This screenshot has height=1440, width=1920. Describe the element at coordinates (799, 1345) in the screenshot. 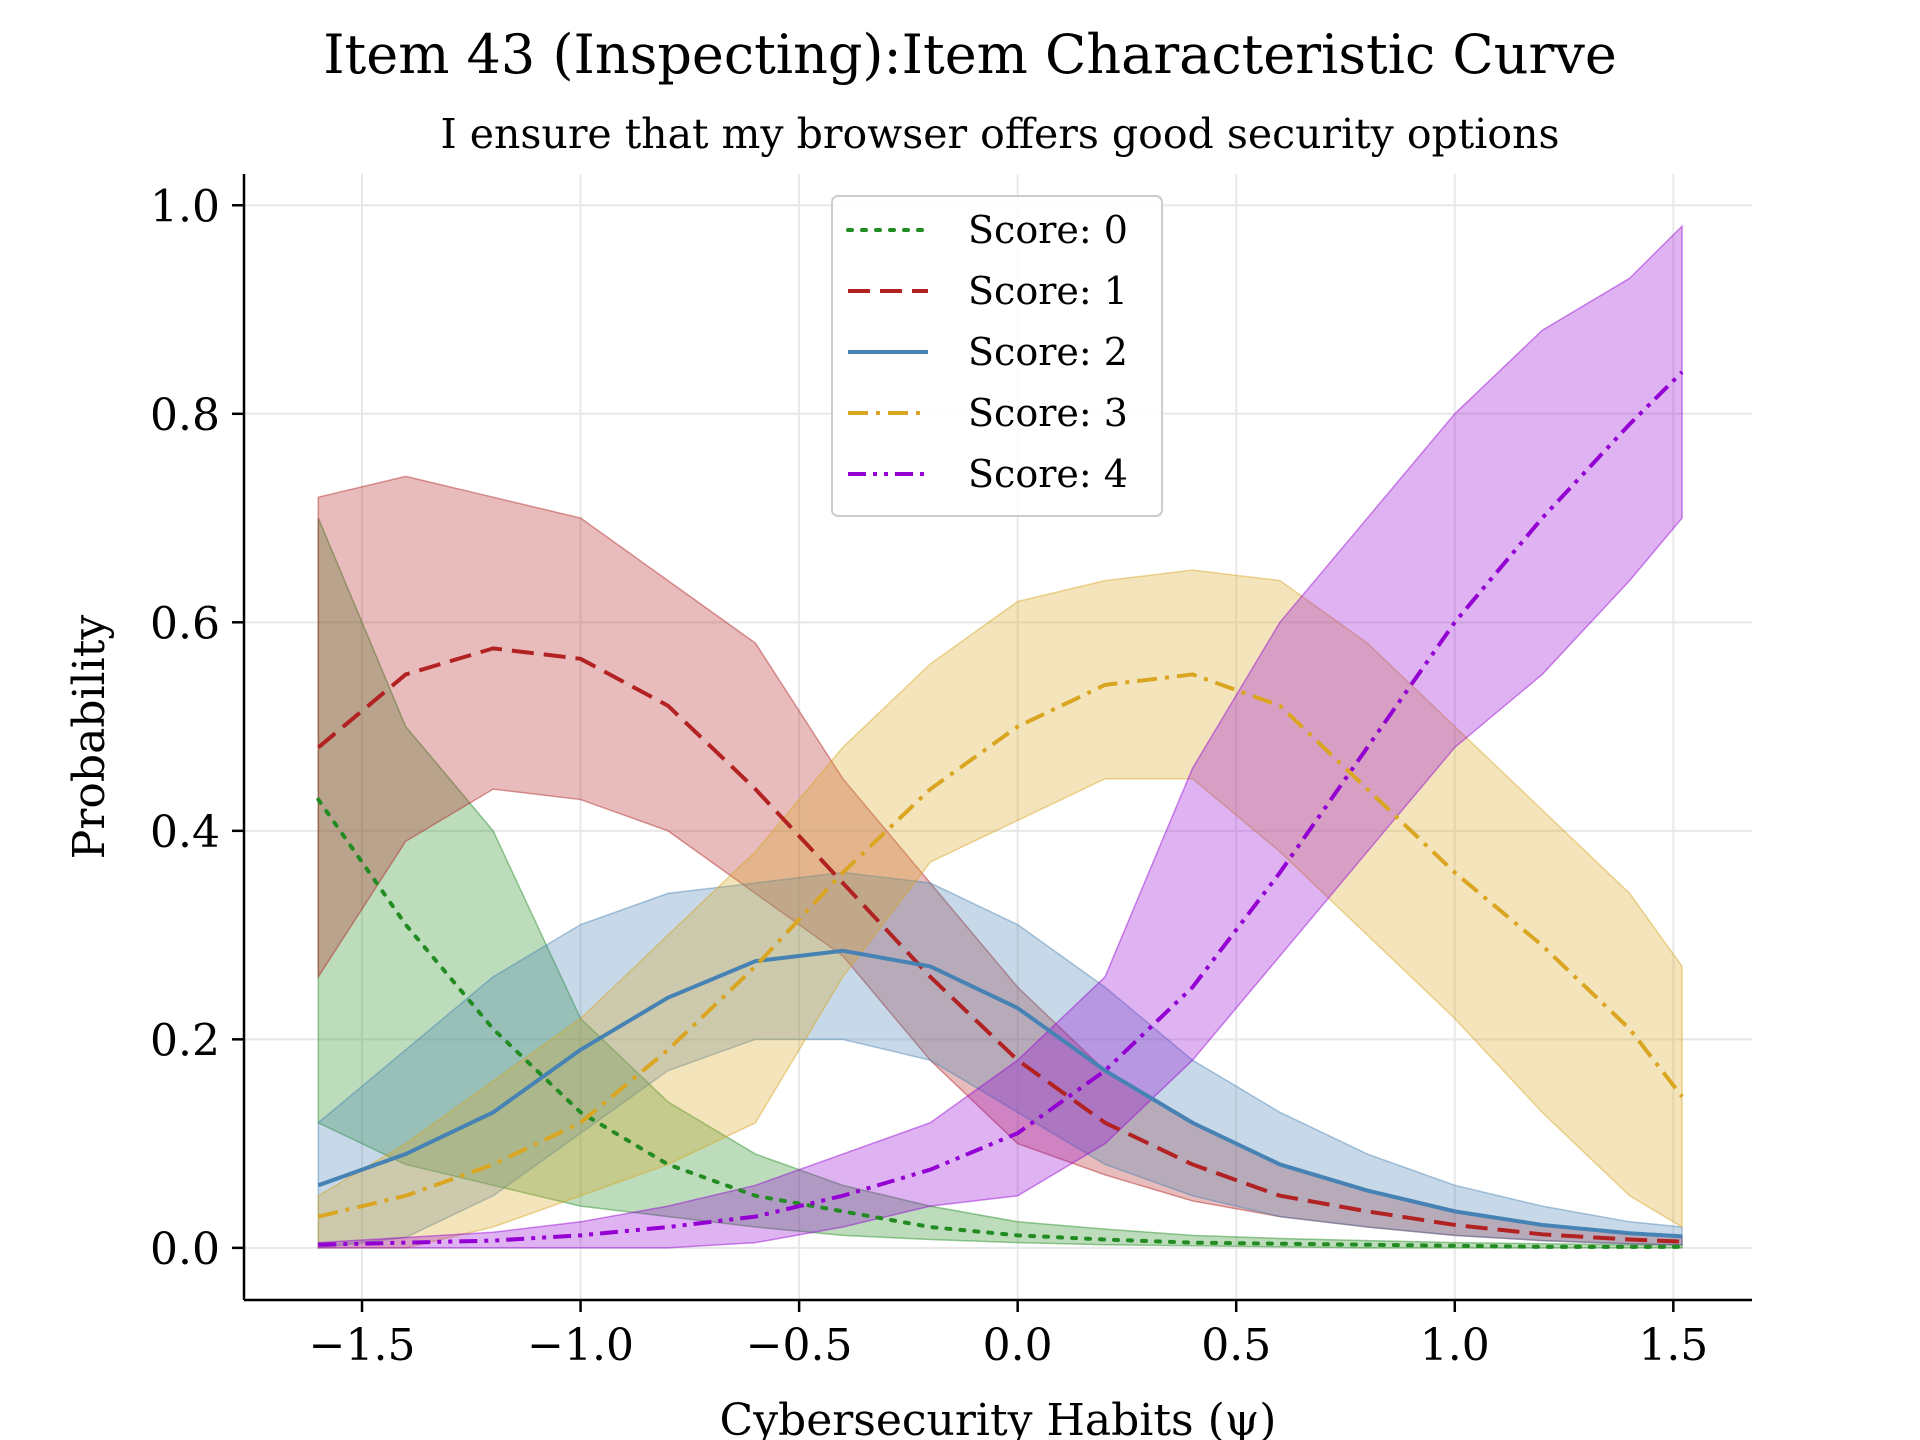

I see `x-tick-label-2: −0.5` at that location.